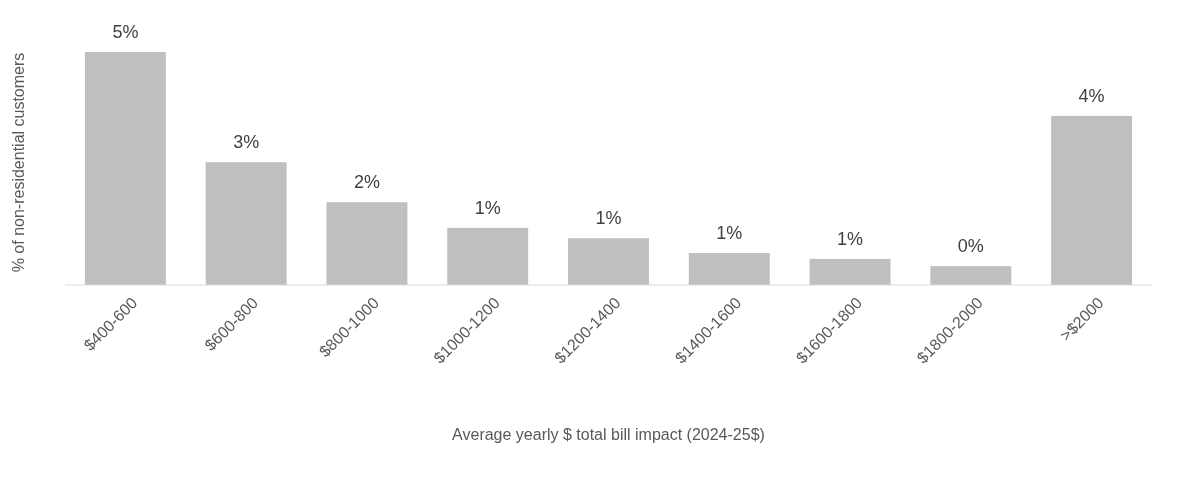 The width and height of the screenshot is (1203, 502). I want to click on x-axis-title: Average yearly $ total bill impact (2024-25$), so click(608, 434).